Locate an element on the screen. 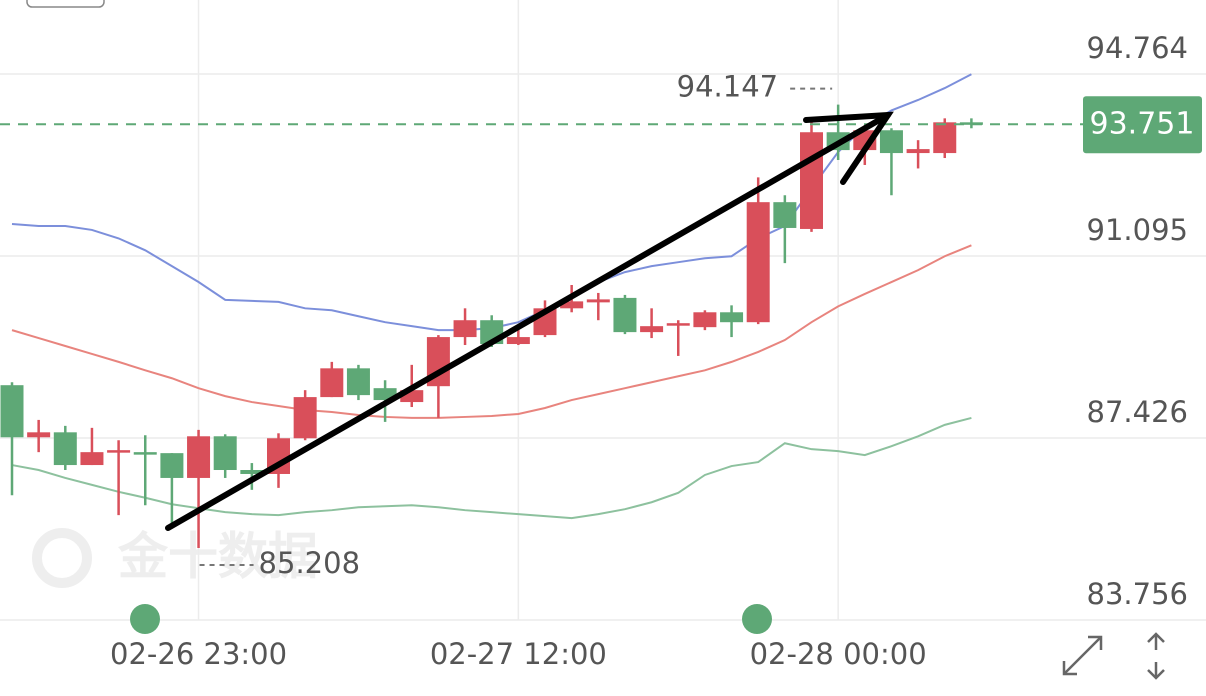 The image size is (1206, 696). x-tick-label: 02-26 23:00 is located at coordinates (198, 654).